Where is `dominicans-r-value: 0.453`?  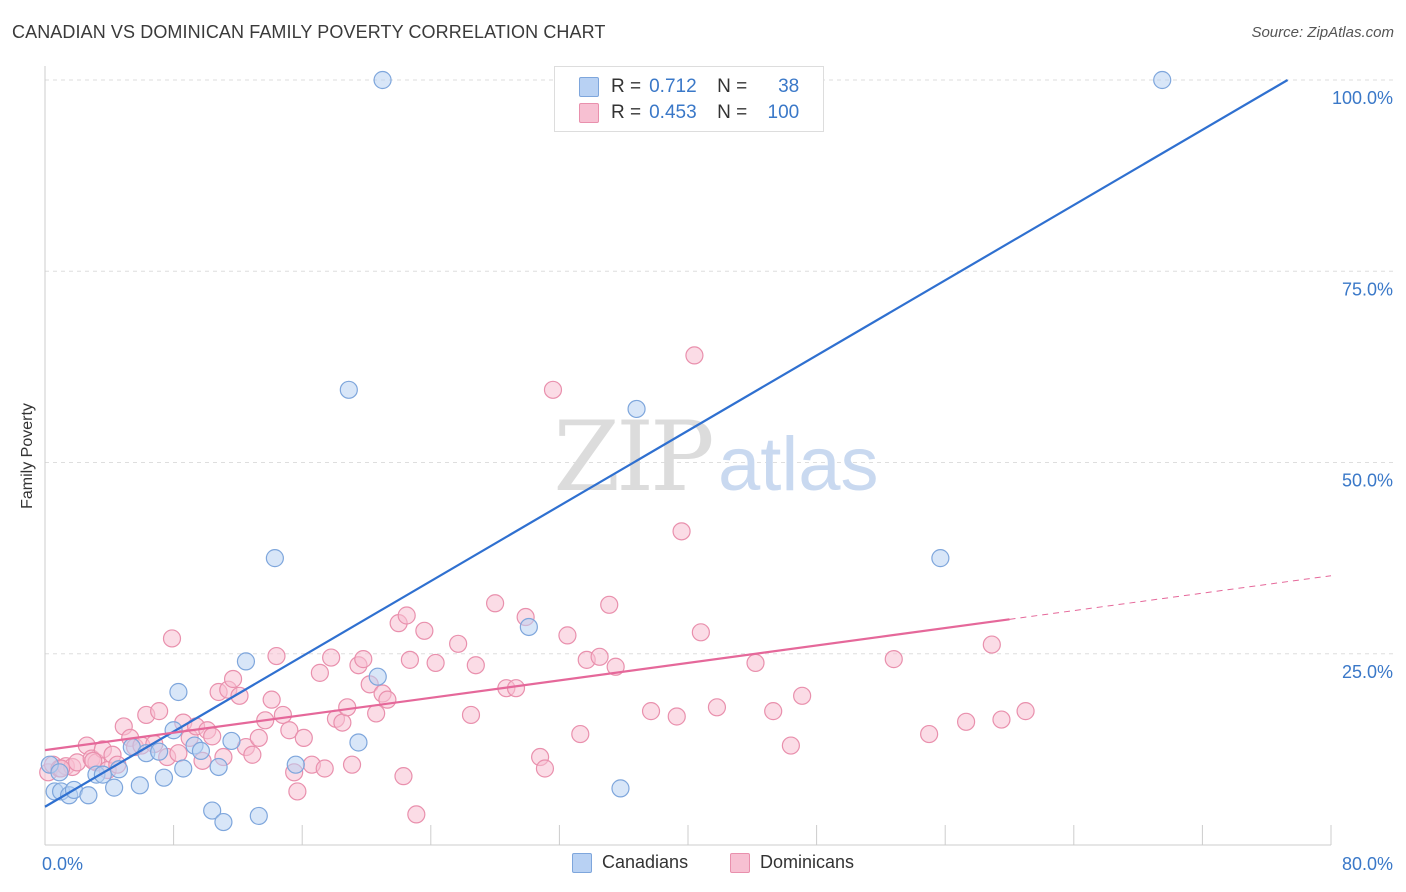 dominicans-r-value: 0.453 is located at coordinates (673, 112).